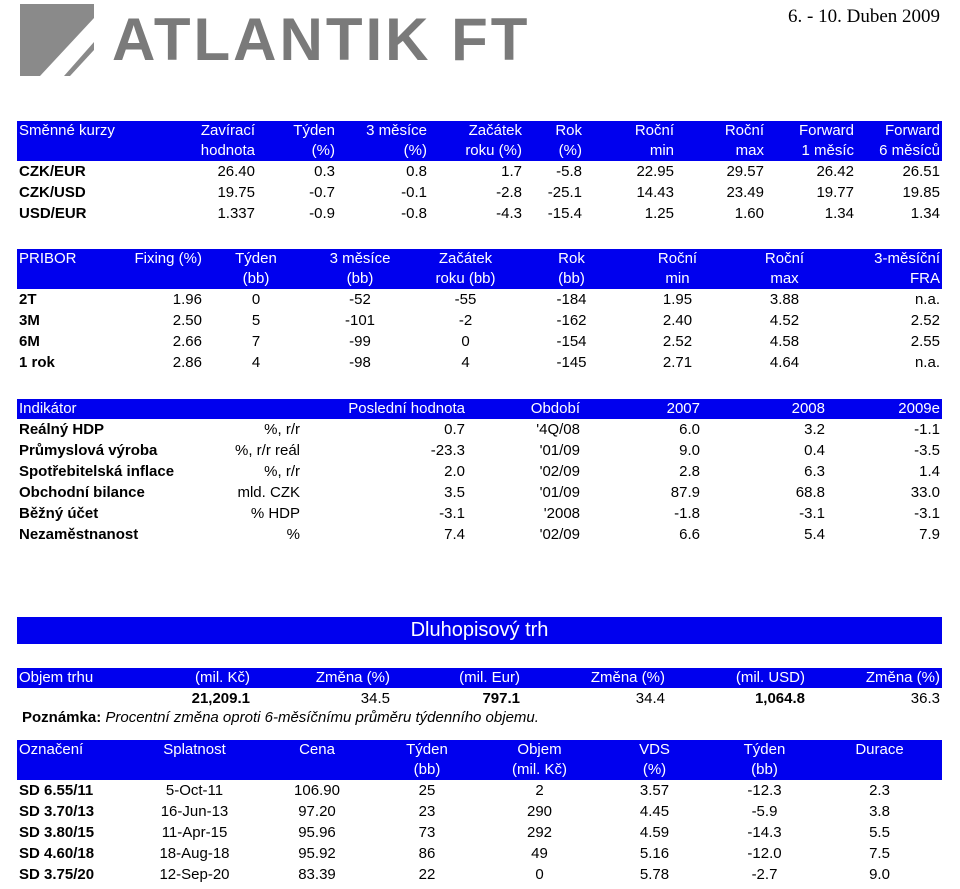  Describe the element at coordinates (561, 513) in the screenshot. I see `indicator-row-cell: '2008` at that location.